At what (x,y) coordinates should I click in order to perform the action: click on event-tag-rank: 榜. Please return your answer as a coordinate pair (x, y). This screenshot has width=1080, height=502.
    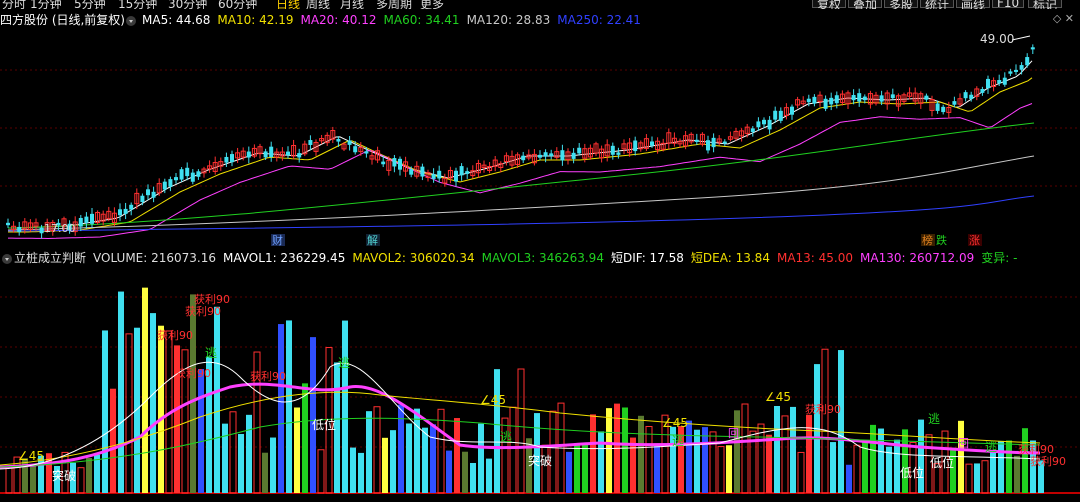
    Looking at the image, I should click on (927, 239).